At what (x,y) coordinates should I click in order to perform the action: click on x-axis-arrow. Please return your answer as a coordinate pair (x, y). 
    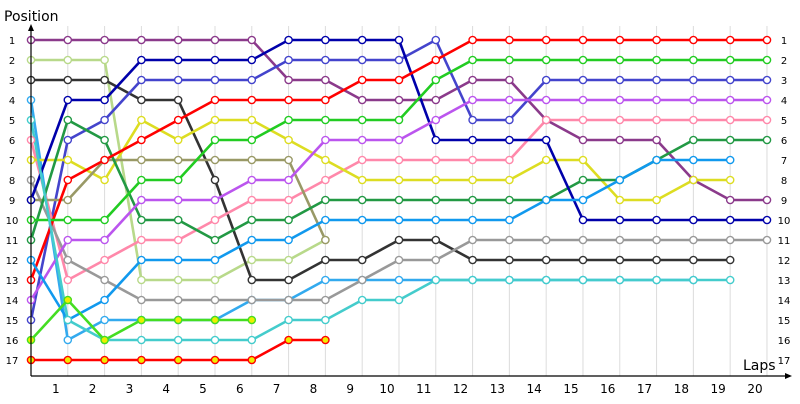
    Looking at the image, I should click on (788, 376).